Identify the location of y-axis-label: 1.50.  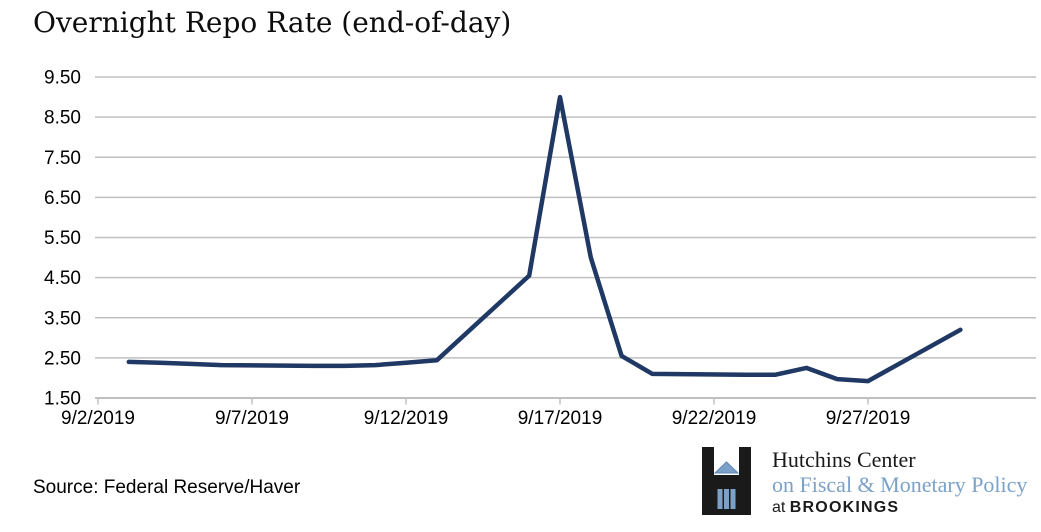
(62, 399).